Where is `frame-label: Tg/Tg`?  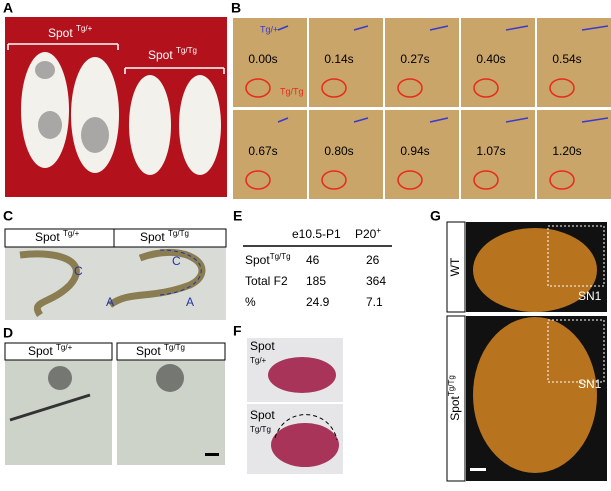
frame-label: Tg/Tg is located at coordinates (292, 91).